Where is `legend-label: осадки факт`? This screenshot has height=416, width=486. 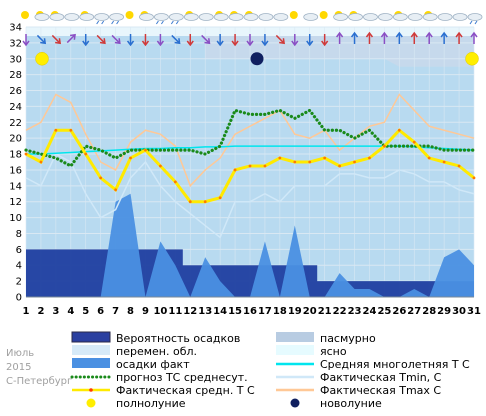 legend-label: осадки факт is located at coordinates (153, 364).